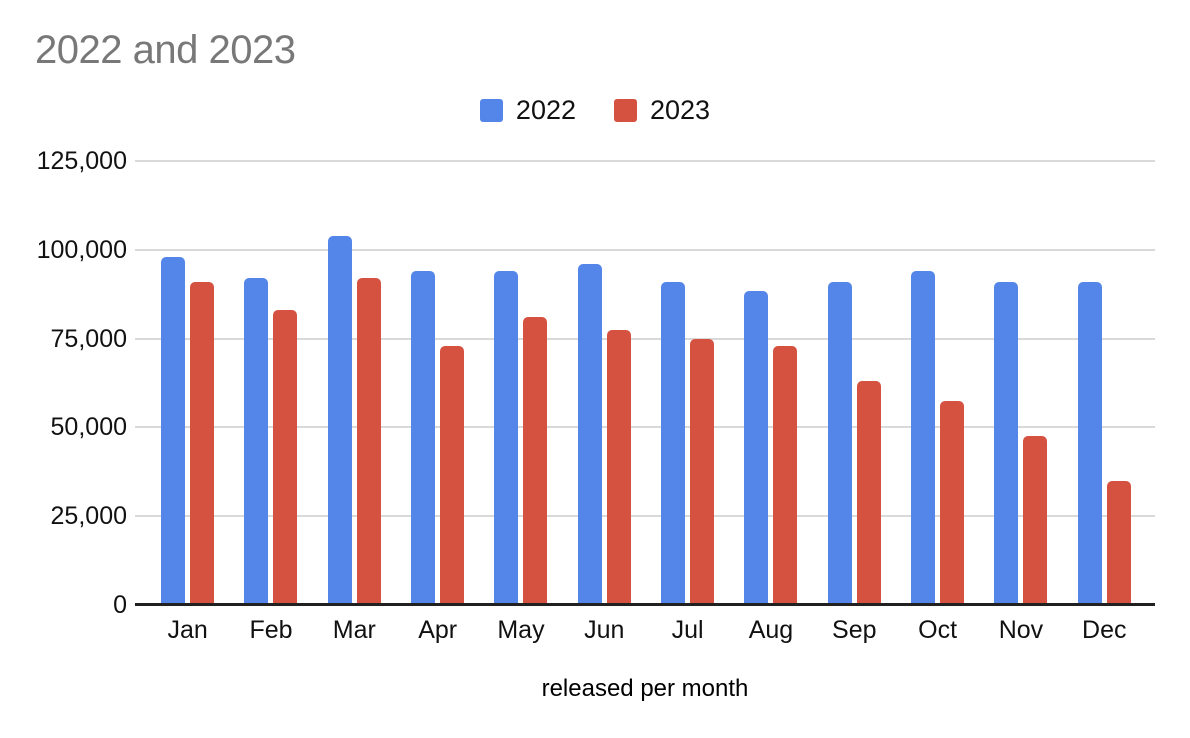 The height and width of the screenshot is (738, 1190). I want to click on x-axis-title: released per month, so click(645, 688).